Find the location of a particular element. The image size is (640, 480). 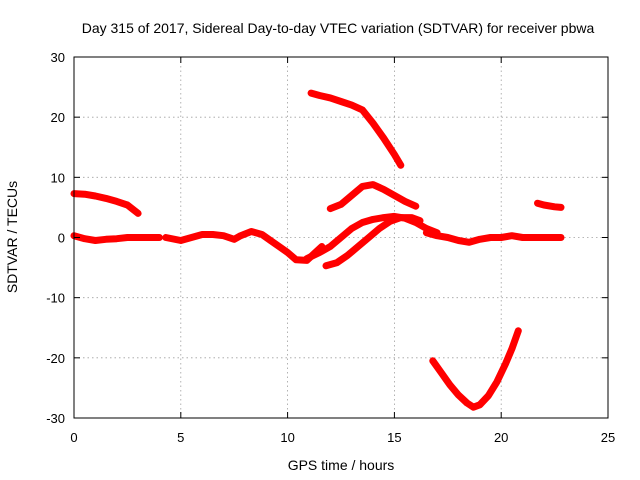

y-tick-label: 10 is located at coordinates (58, 177).